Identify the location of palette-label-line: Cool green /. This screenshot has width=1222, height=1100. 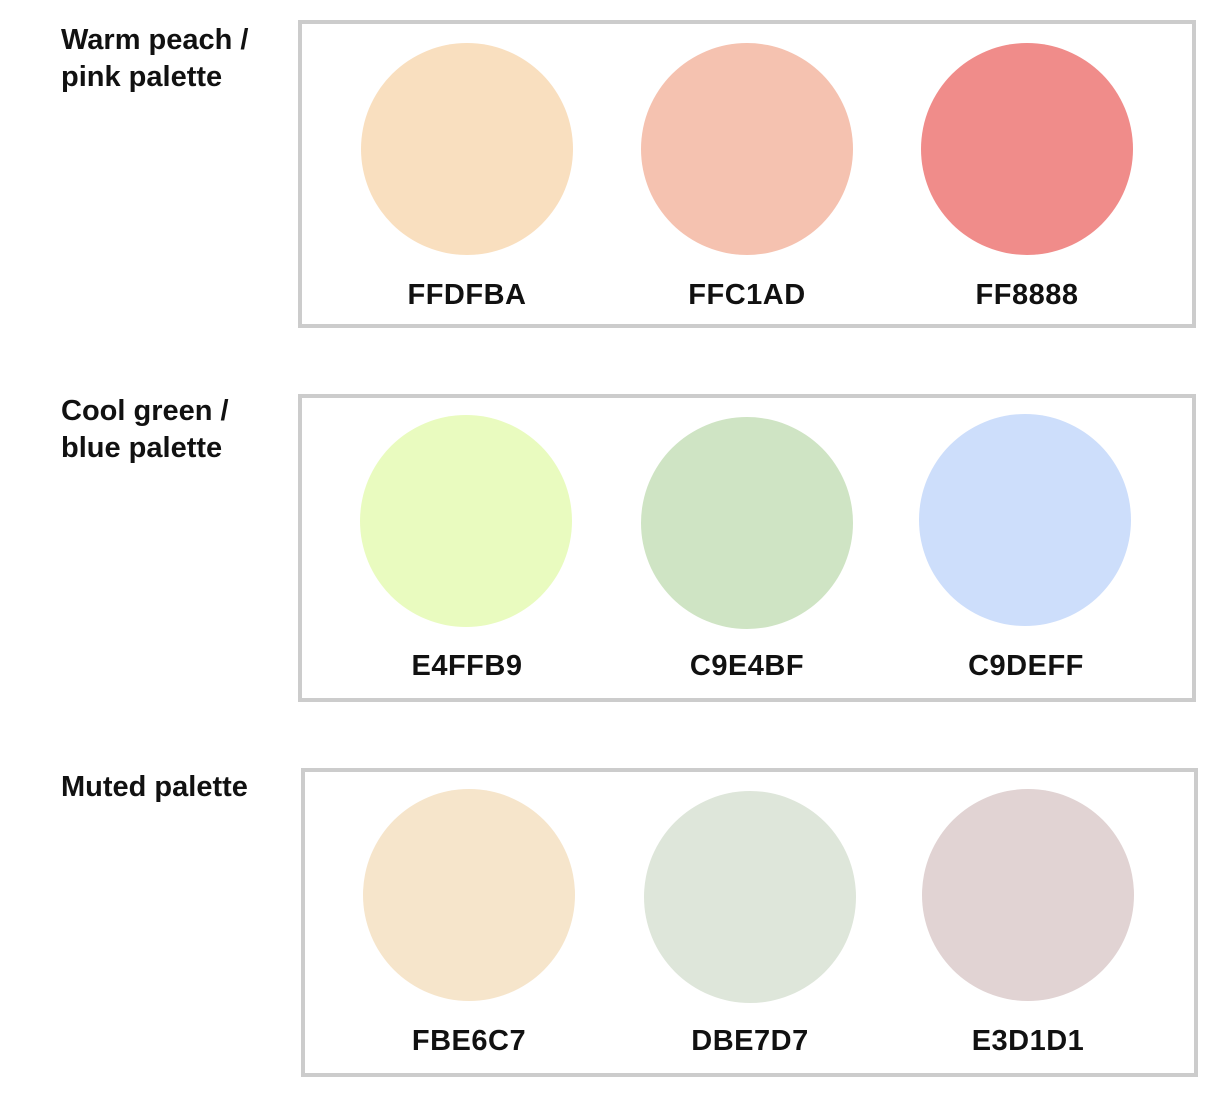
(145, 411).